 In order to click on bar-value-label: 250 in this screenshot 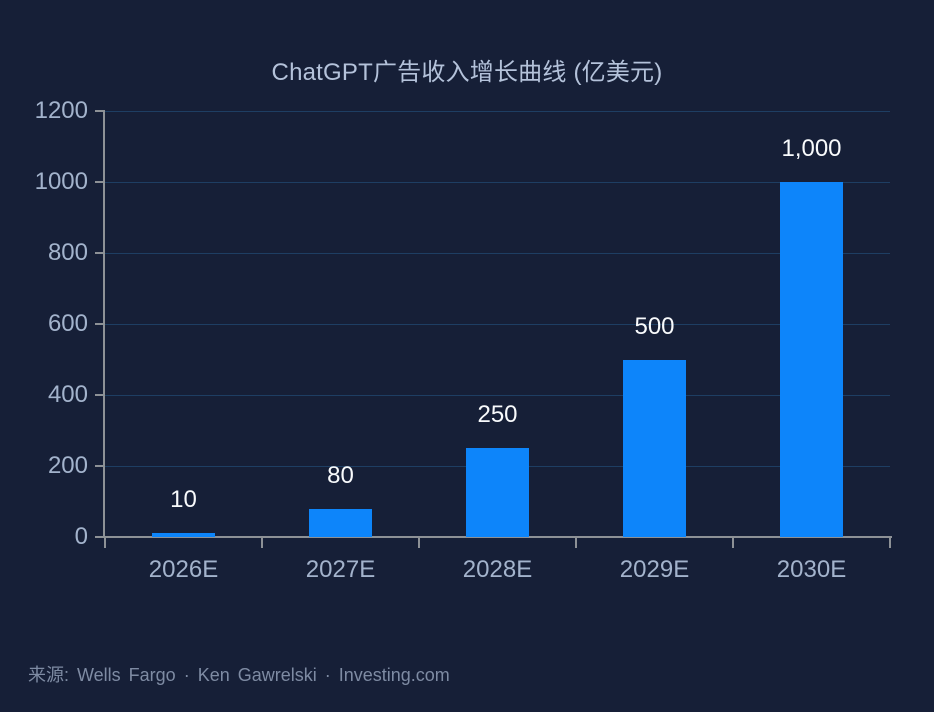, I will do `click(497, 415)`.